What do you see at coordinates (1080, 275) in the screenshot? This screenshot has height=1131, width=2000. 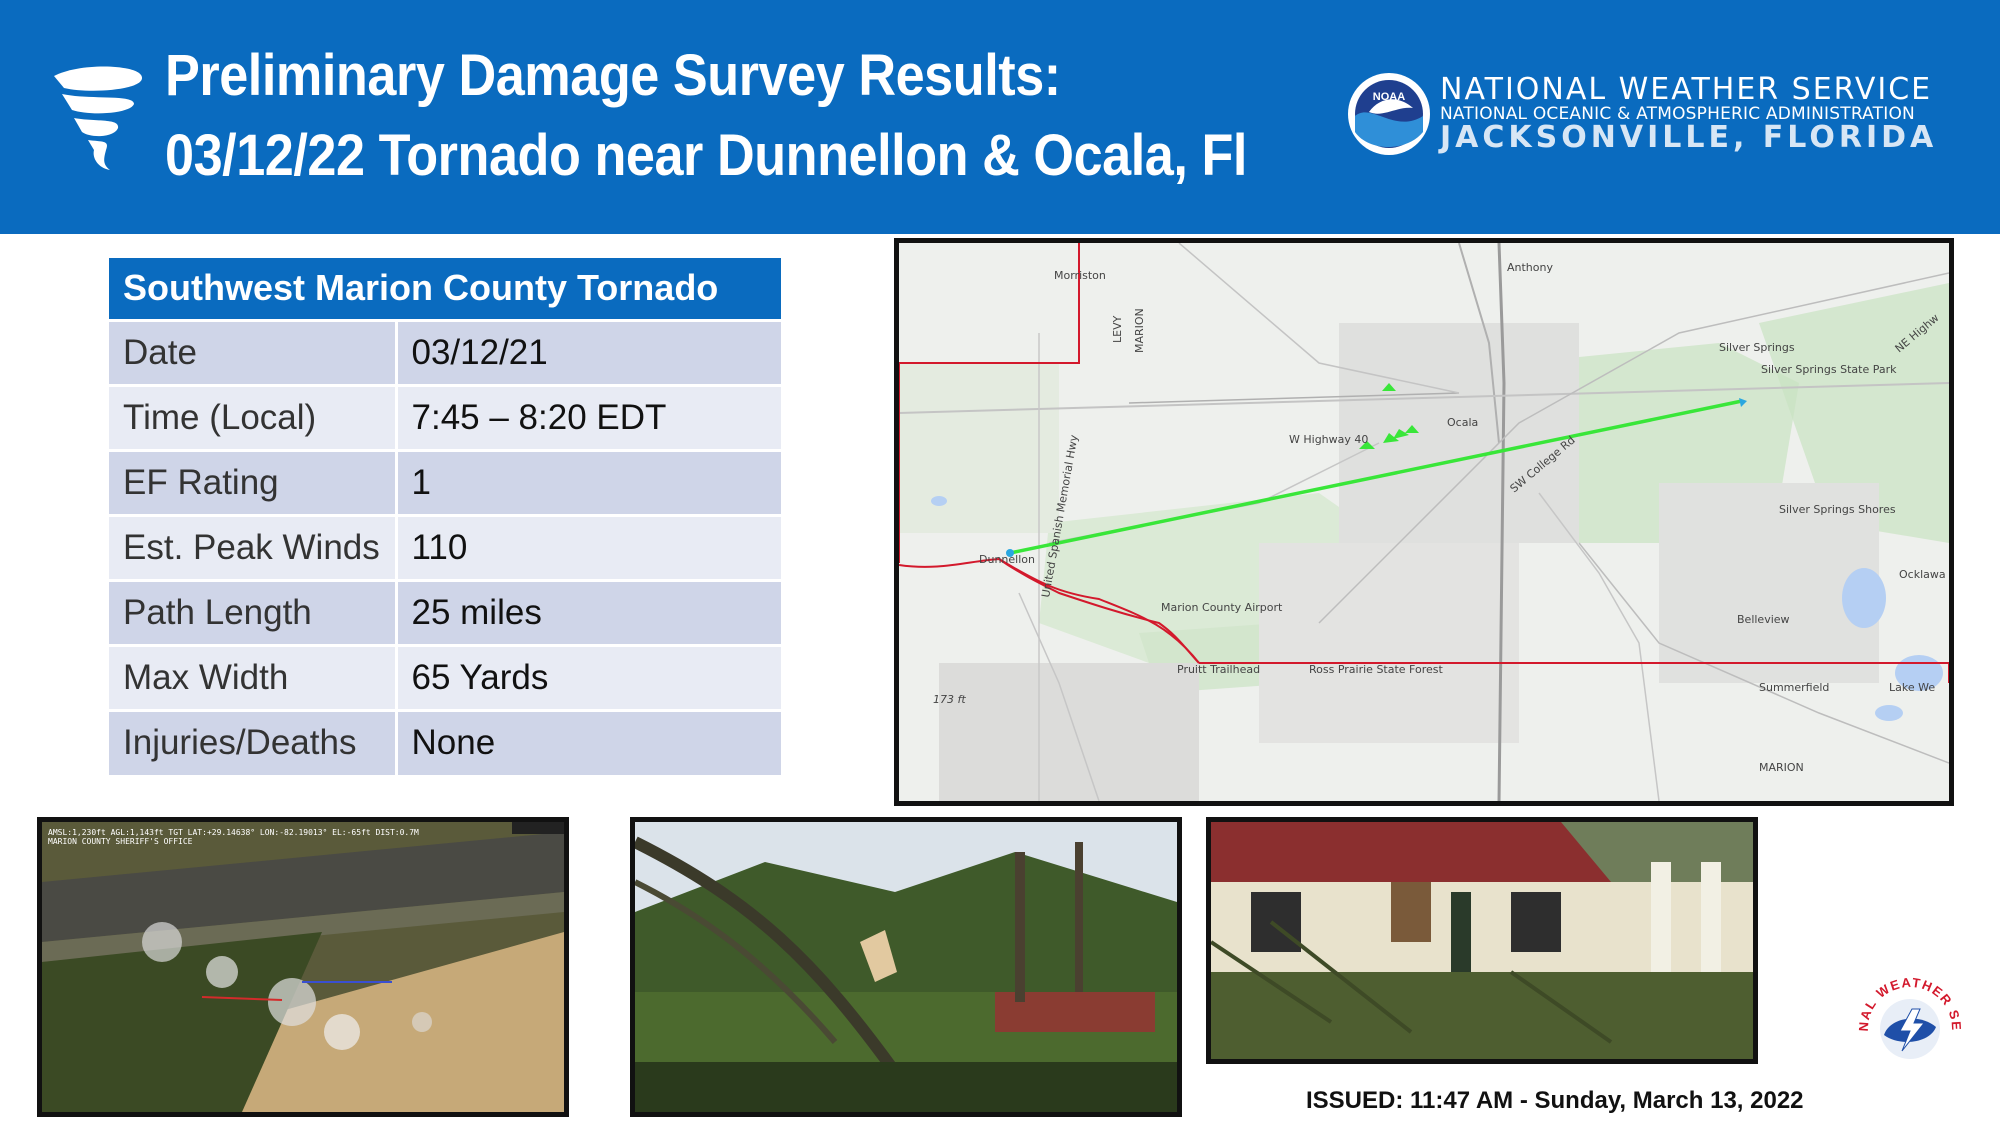 I see `map-label-morriston: Morriston` at bounding box center [1080, 275].